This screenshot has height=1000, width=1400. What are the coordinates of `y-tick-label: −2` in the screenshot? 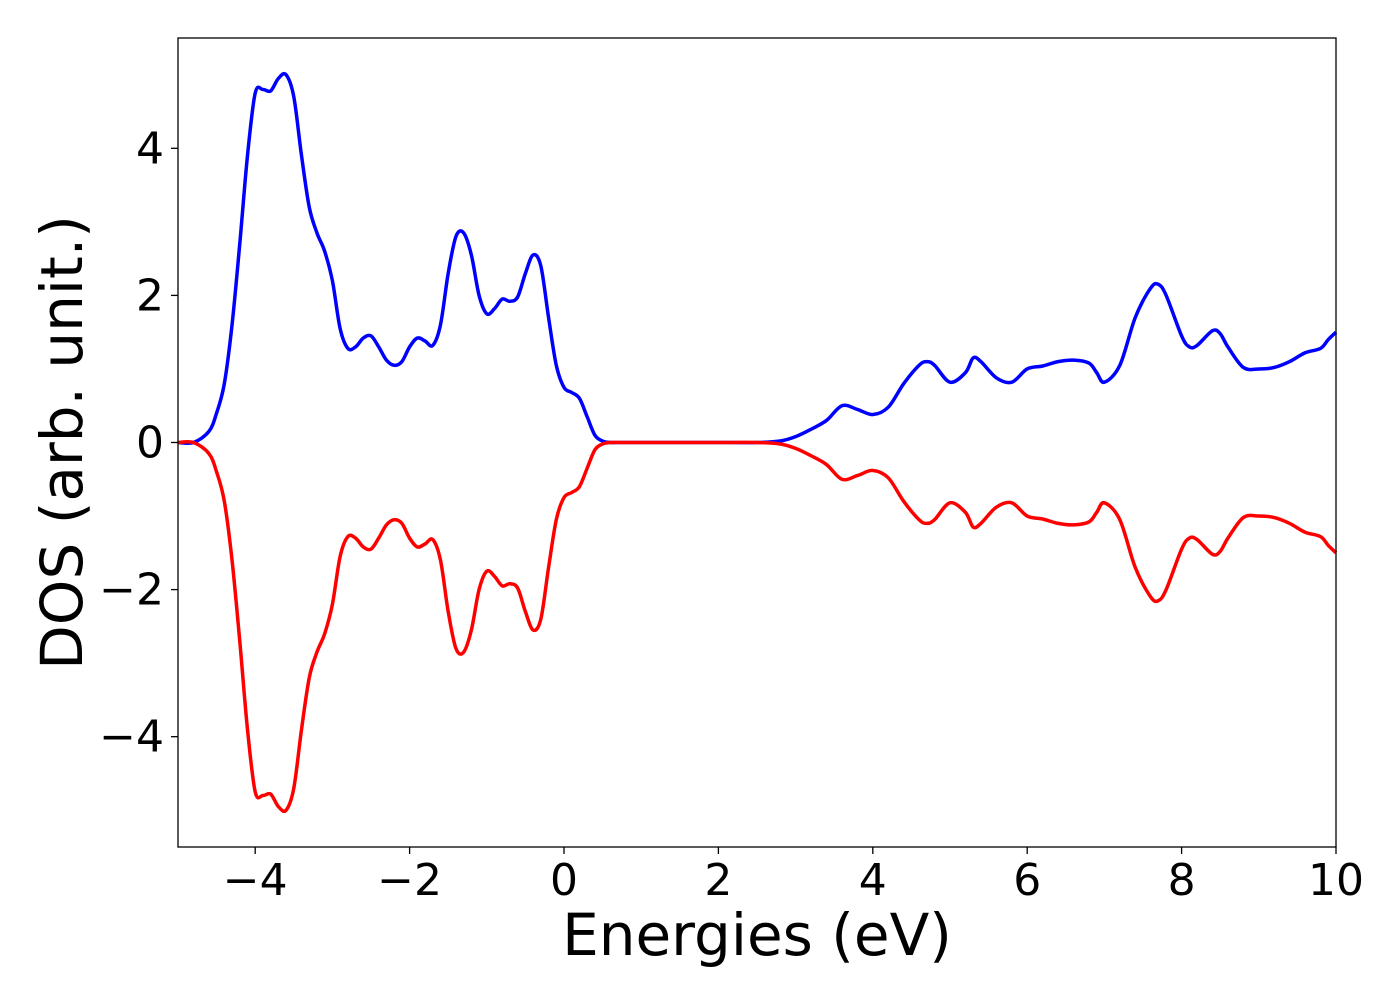 It's located at (131, 590).